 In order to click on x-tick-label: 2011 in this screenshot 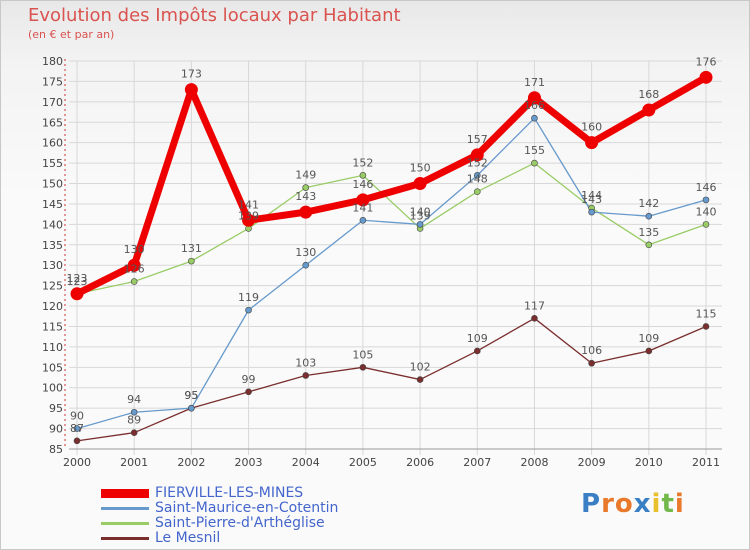, I will do `click(706, 462)`.